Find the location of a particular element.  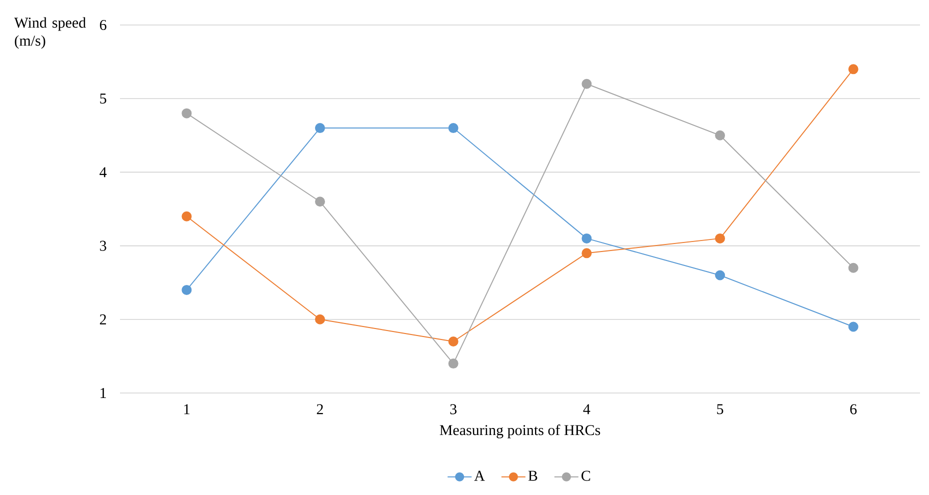

y-tick-label: 4 is located at coordinates (103, 172).